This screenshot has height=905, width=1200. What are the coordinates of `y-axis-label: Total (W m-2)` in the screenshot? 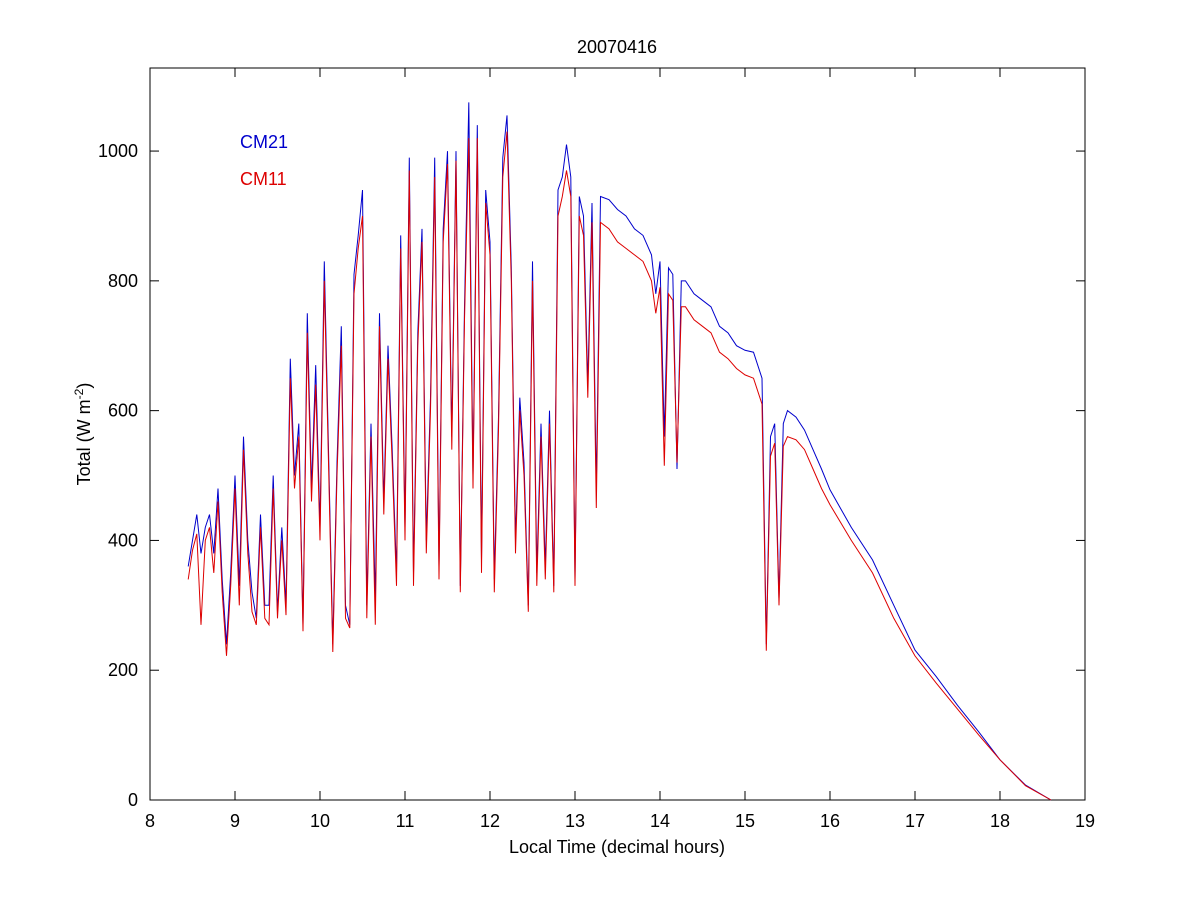 It's located at (83, 434).